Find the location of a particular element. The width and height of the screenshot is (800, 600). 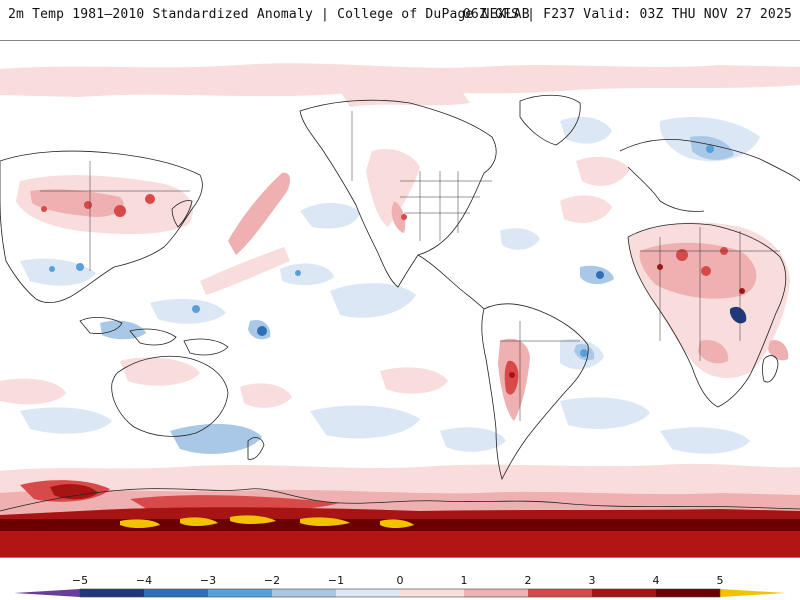

colorbar-high-arrow is located at coordinates (753, 593).